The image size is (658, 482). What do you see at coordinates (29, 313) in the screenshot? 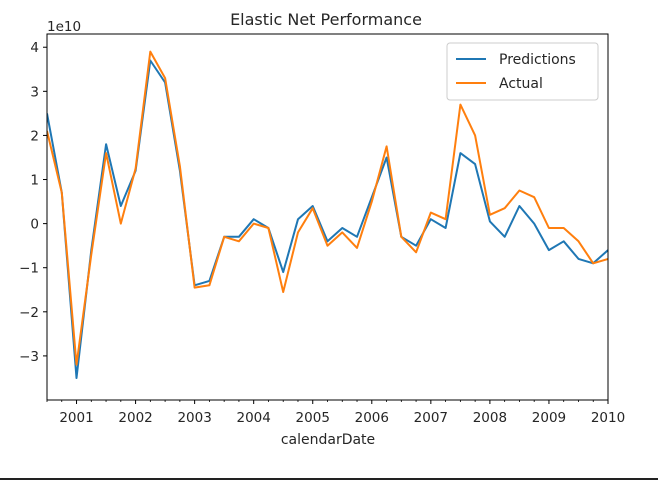
I see `y-tick-label: −2` at bounding box center [29, 313].